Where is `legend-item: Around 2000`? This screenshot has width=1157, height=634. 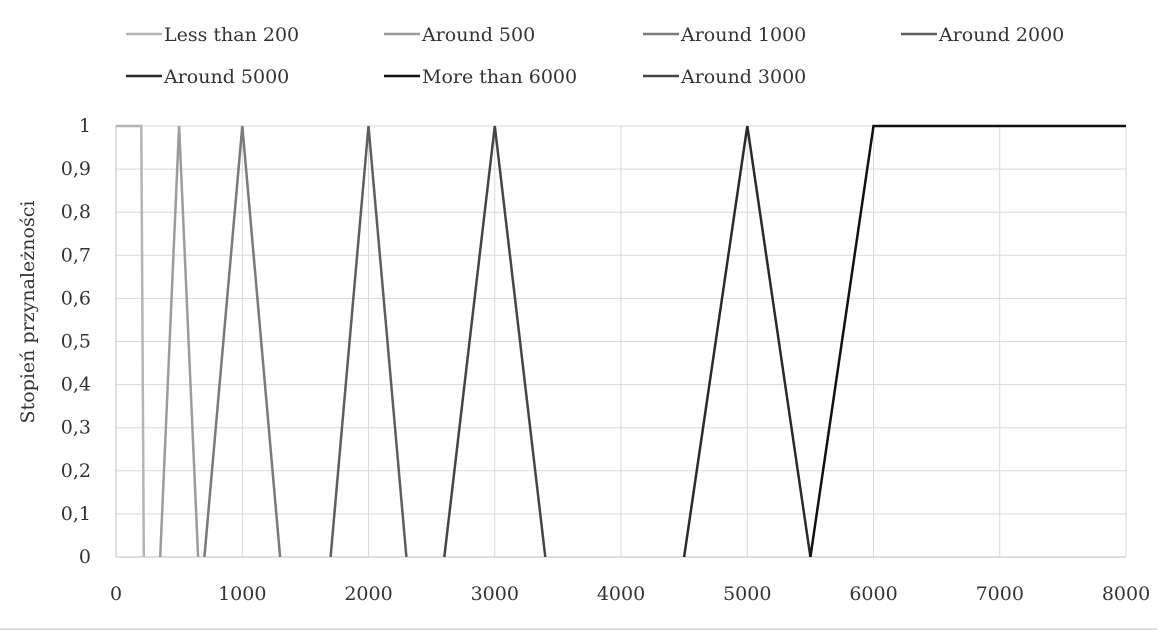
legend-item: Around 2000 is located at coordinates (982, 35).